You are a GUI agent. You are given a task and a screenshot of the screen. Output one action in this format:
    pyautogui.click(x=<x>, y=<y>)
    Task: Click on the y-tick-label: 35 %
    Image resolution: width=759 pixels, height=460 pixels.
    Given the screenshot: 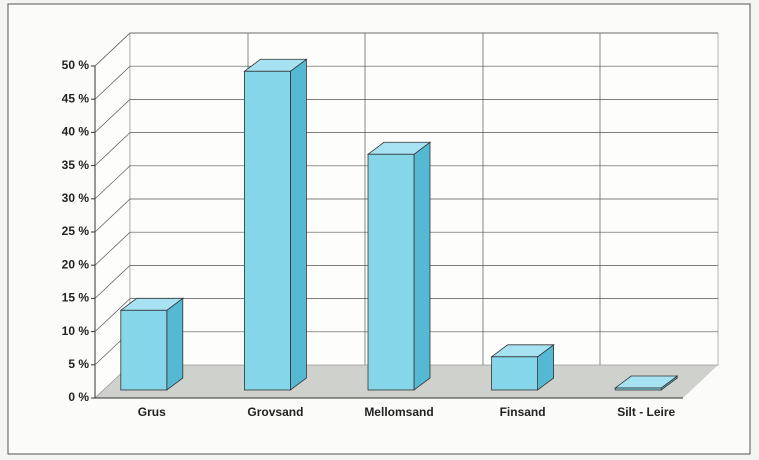 What is the action you would take?
    pyautogui.click(x=76, y=165)
    